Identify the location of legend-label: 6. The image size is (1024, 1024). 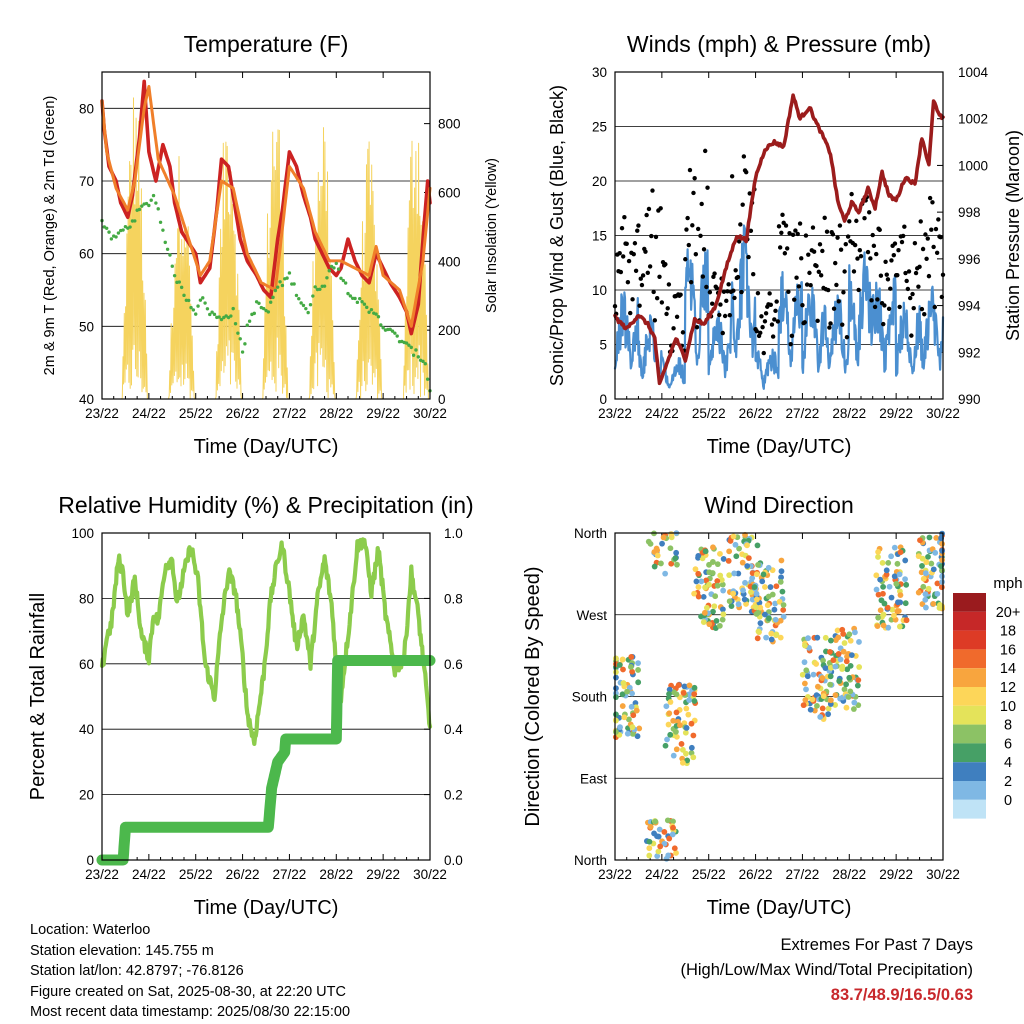
(1008, 744).